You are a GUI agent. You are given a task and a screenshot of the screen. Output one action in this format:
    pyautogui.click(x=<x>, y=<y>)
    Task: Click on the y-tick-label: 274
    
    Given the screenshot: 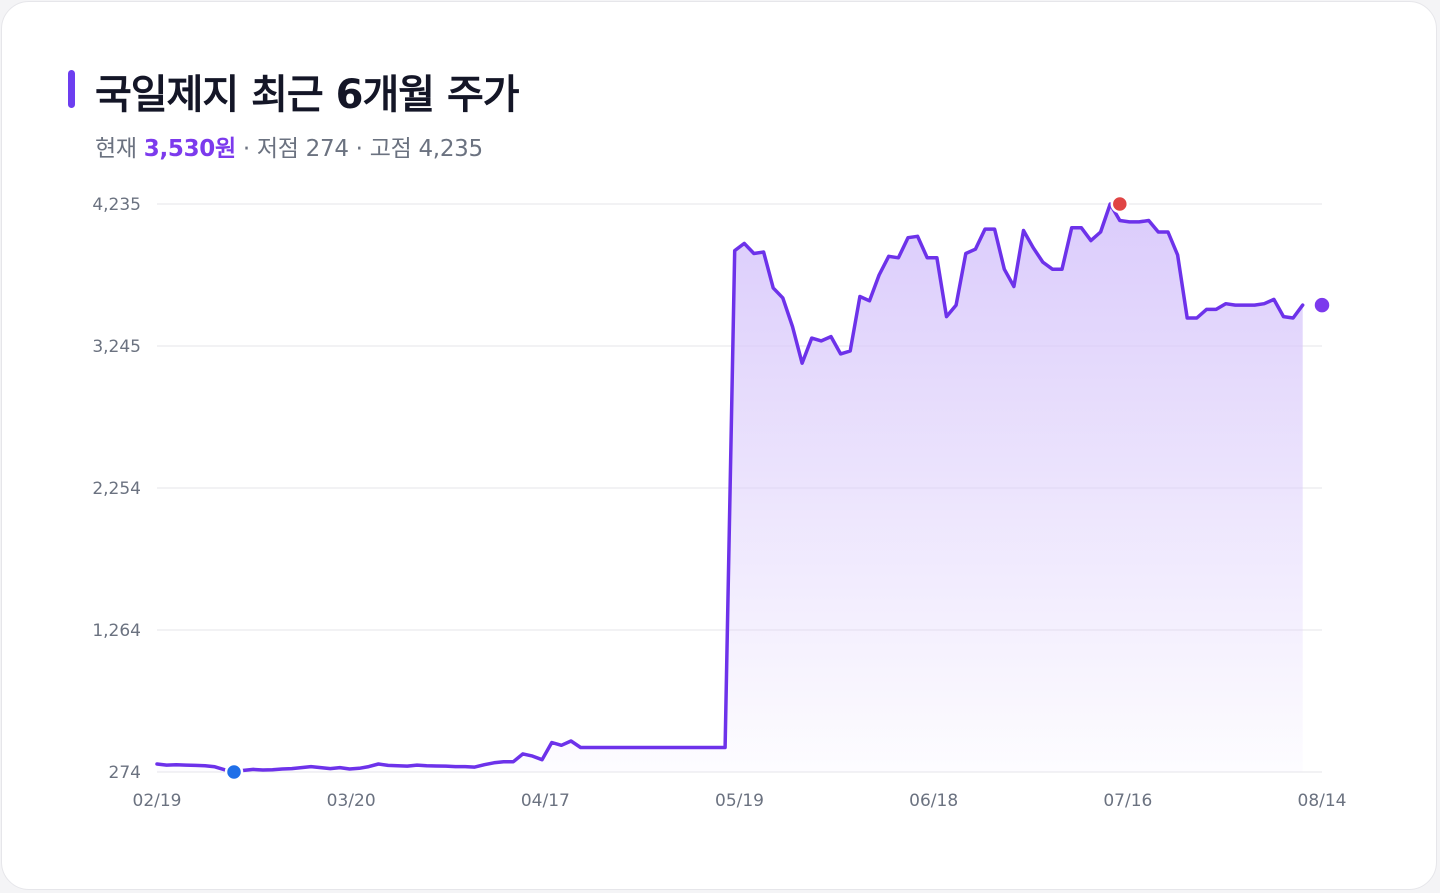 What is the action you would take?
    pyautogui.click(x=125, y=773)
    